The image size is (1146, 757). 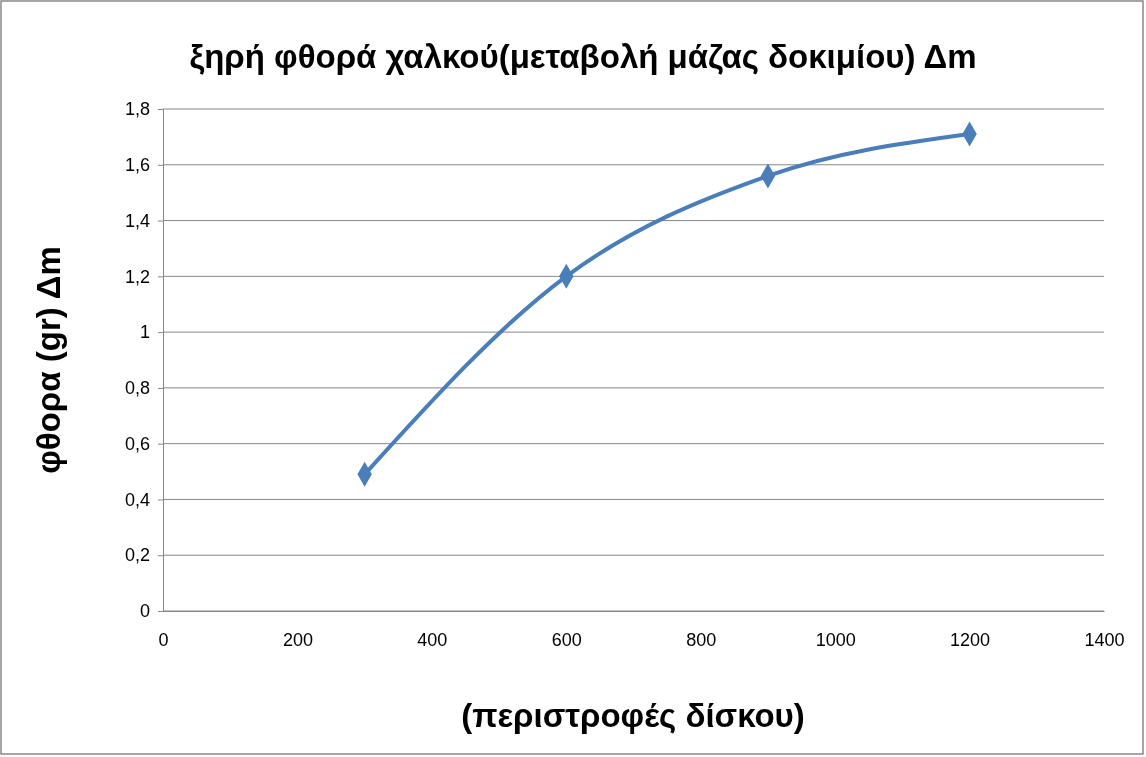 What do you see at coordinates (144, 332) in the screenshot?
I see `y-tick-label: 1` at bounding box center [144, 332].